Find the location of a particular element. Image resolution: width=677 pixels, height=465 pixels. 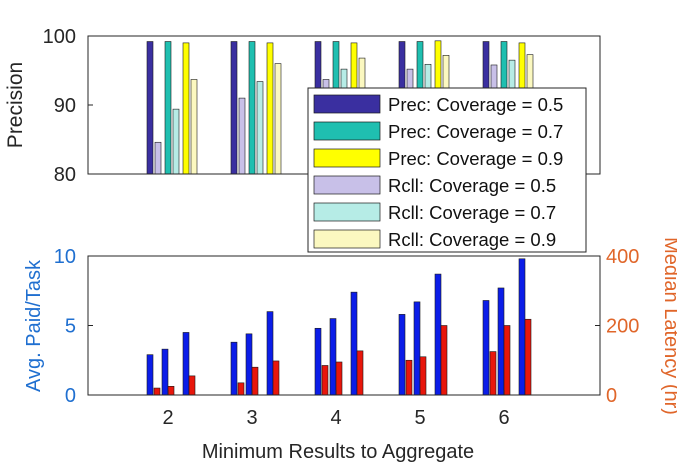

x-axis-label: Minimum Results to Aggregate is located at coordinates (338, 452).